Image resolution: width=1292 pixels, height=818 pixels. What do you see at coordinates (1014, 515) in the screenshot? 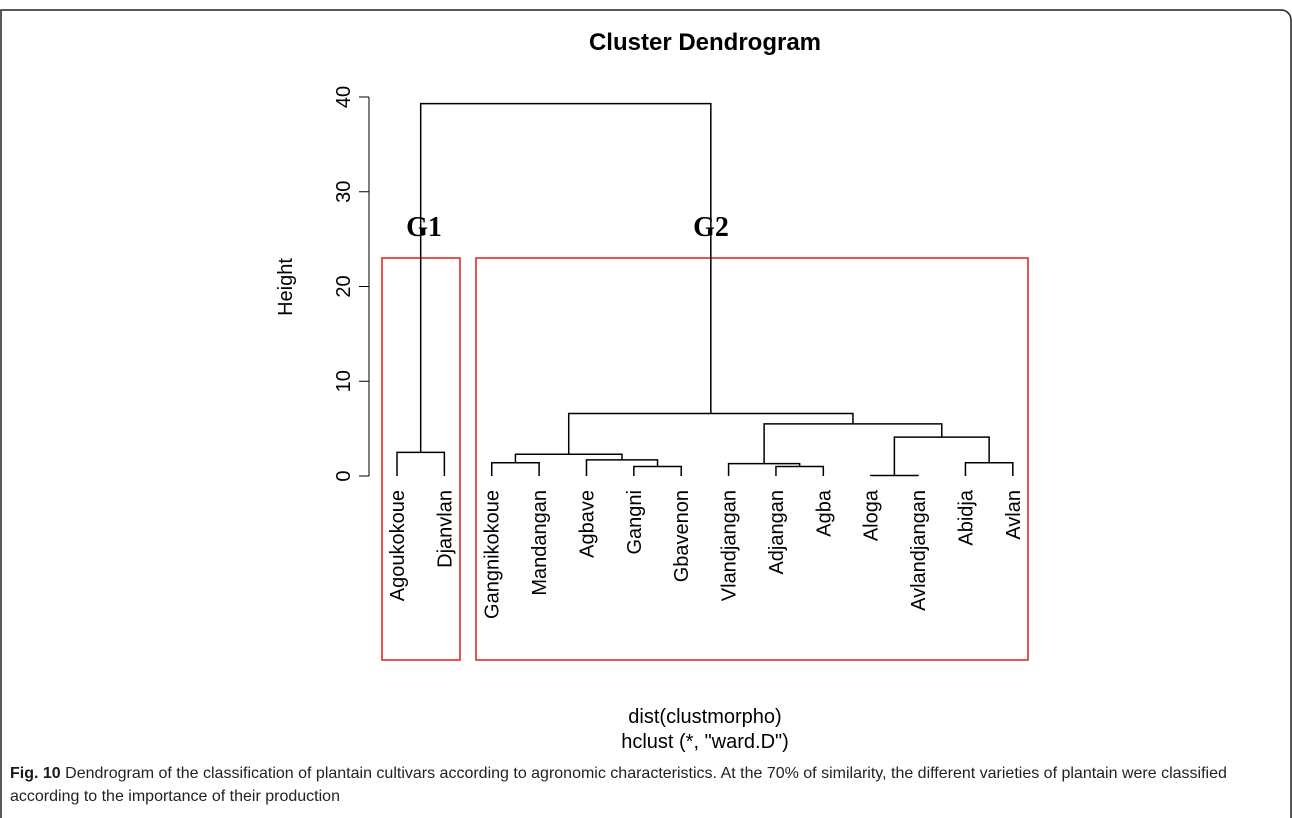
I see `leaf-label: Avlan` at bounding box center [1014, 515].